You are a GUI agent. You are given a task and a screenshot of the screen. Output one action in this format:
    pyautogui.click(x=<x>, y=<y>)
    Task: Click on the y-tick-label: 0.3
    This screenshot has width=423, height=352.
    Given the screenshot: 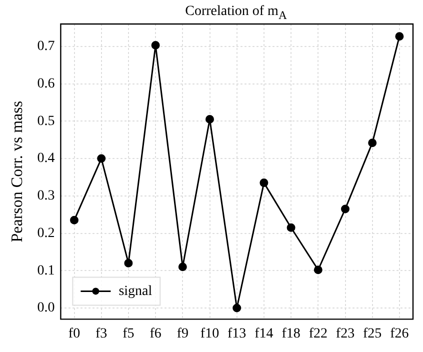 What is the action you would take?
    pyautogui.click(x=46, y=196)
    